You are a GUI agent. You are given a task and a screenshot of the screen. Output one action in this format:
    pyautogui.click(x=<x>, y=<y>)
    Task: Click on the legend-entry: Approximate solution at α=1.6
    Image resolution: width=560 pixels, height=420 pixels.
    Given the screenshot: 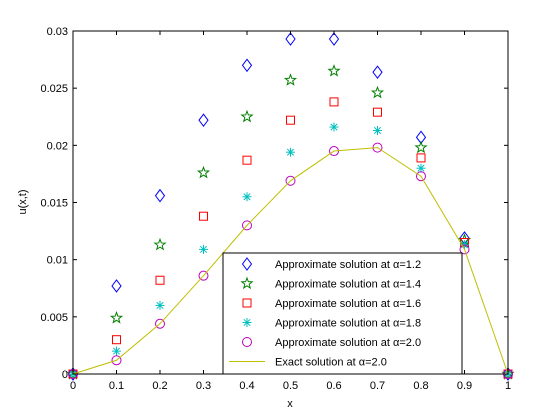 What is the action you would take?
    pyautogui.click(x=331, y=304)
    